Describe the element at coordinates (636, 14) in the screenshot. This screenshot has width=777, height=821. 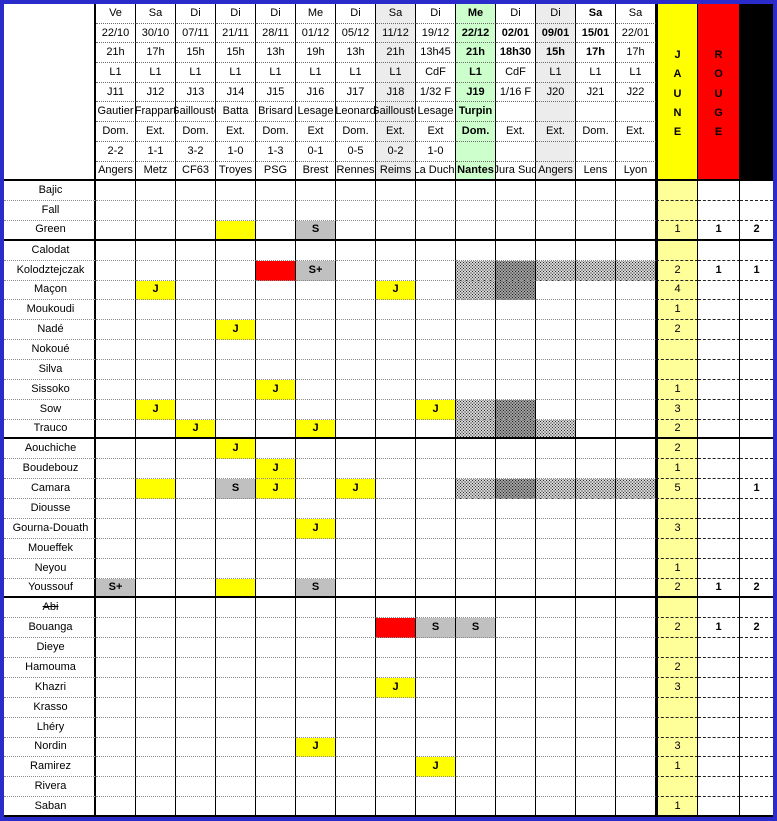
I see `header-day-cell: Sa` at that location.